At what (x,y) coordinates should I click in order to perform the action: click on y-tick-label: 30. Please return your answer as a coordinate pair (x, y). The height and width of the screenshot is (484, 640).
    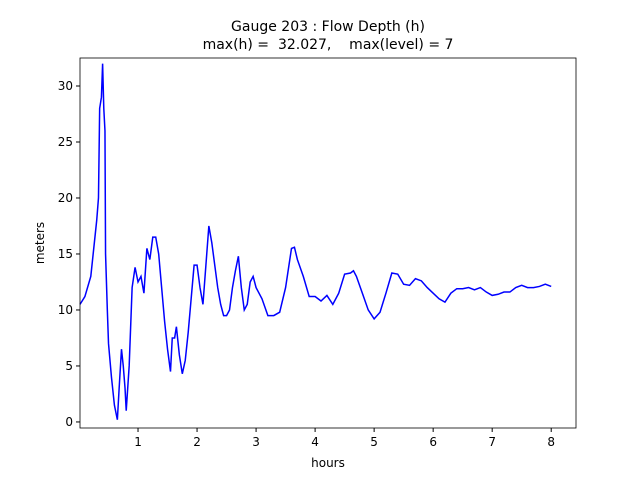
    Looking at the image, I should click on (65, 86).